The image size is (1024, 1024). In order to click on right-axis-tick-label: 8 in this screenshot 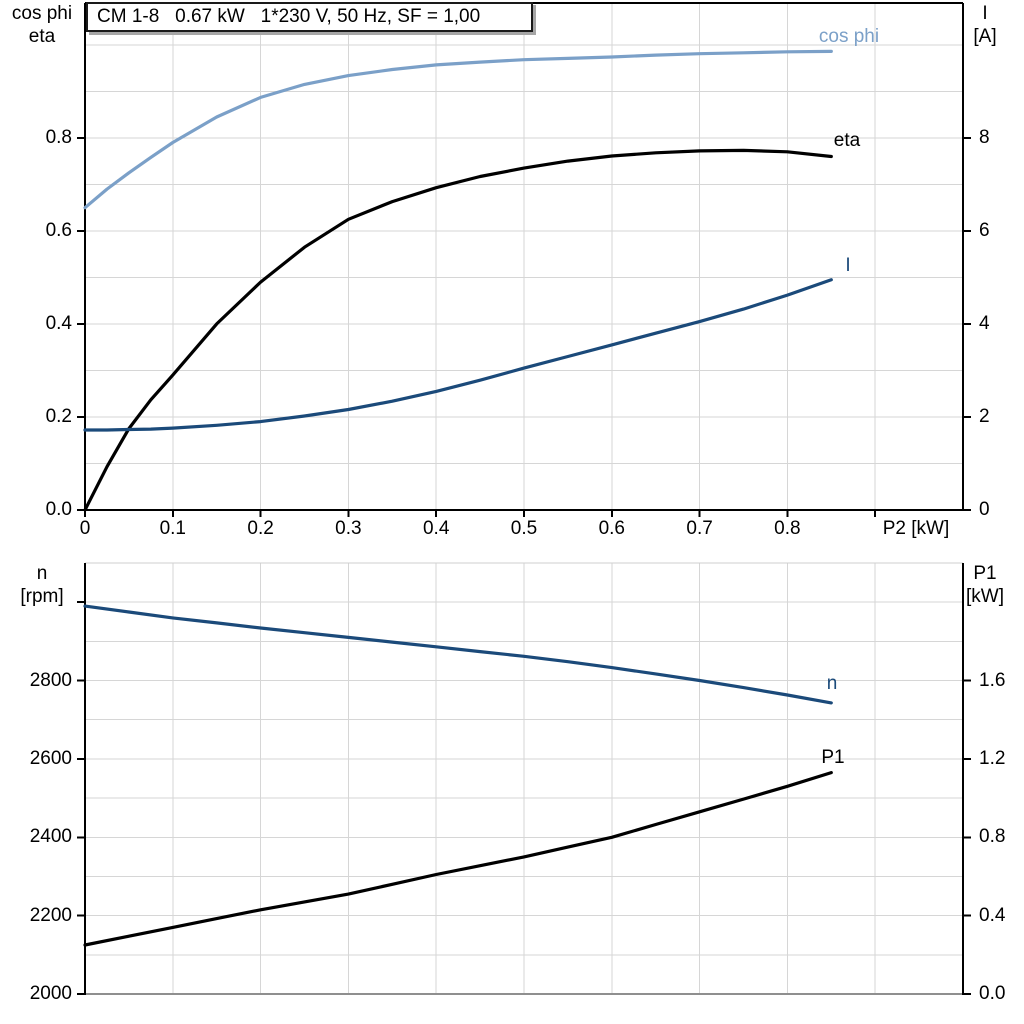, I will do `click(984, 137)`.